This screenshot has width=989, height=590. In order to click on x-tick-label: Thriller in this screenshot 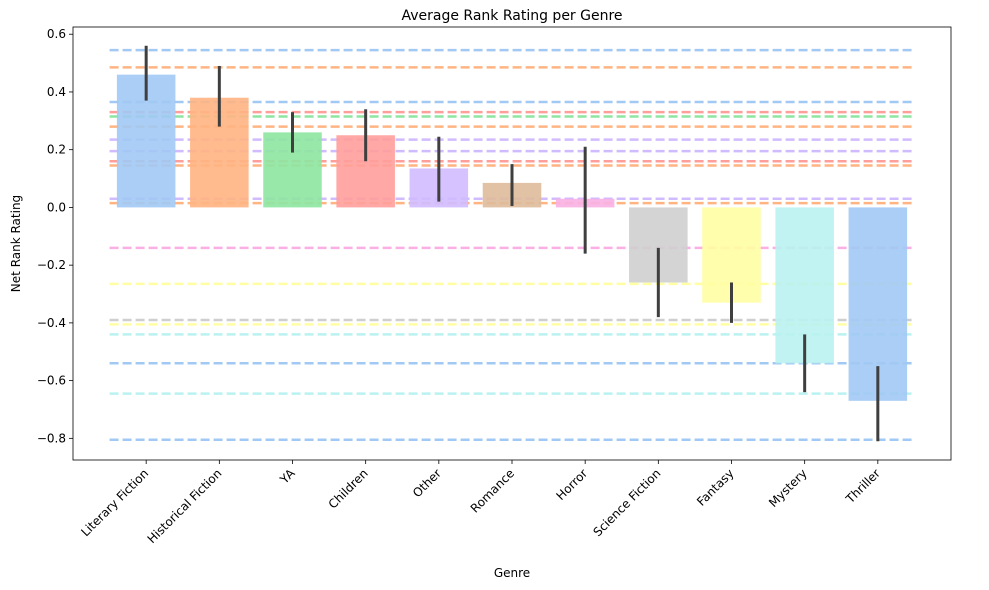, I will do `click(863, 486)`.